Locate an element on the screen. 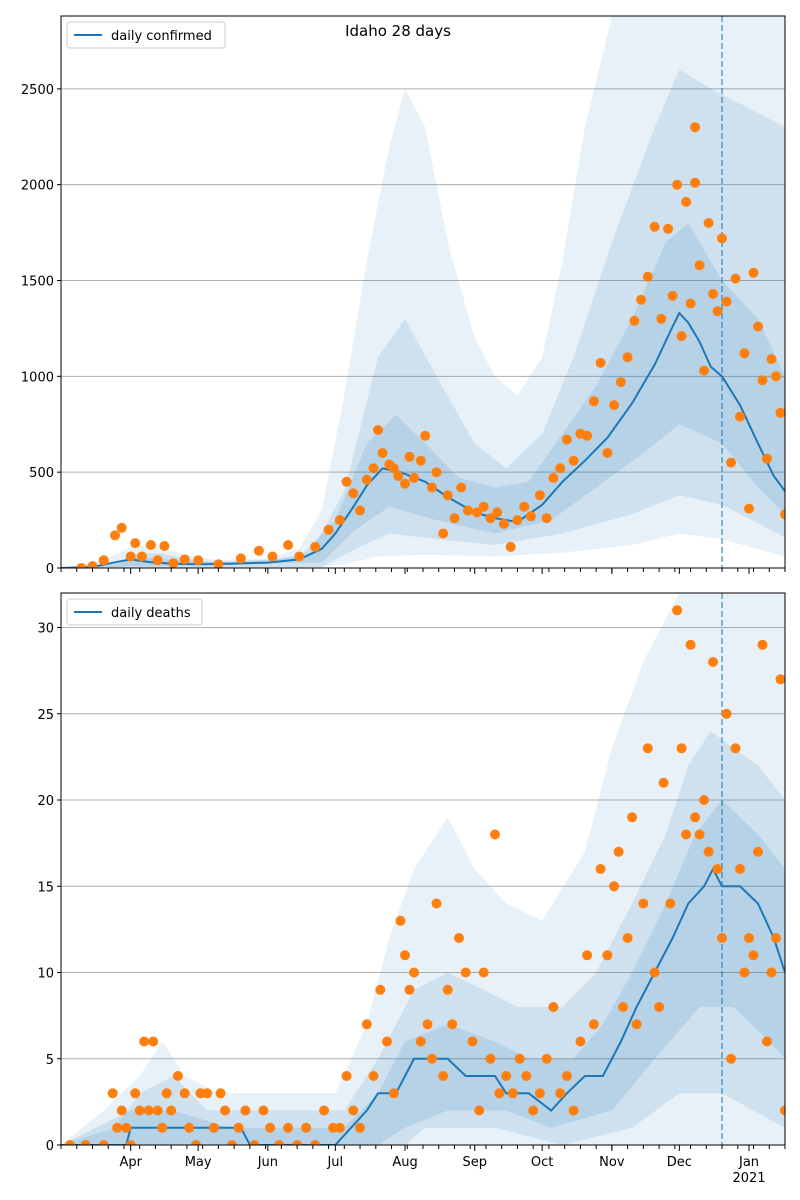 The height and width of the screenshot is (1200, 800). x-tick-label: Jan is located at coordinates (748, 1162).